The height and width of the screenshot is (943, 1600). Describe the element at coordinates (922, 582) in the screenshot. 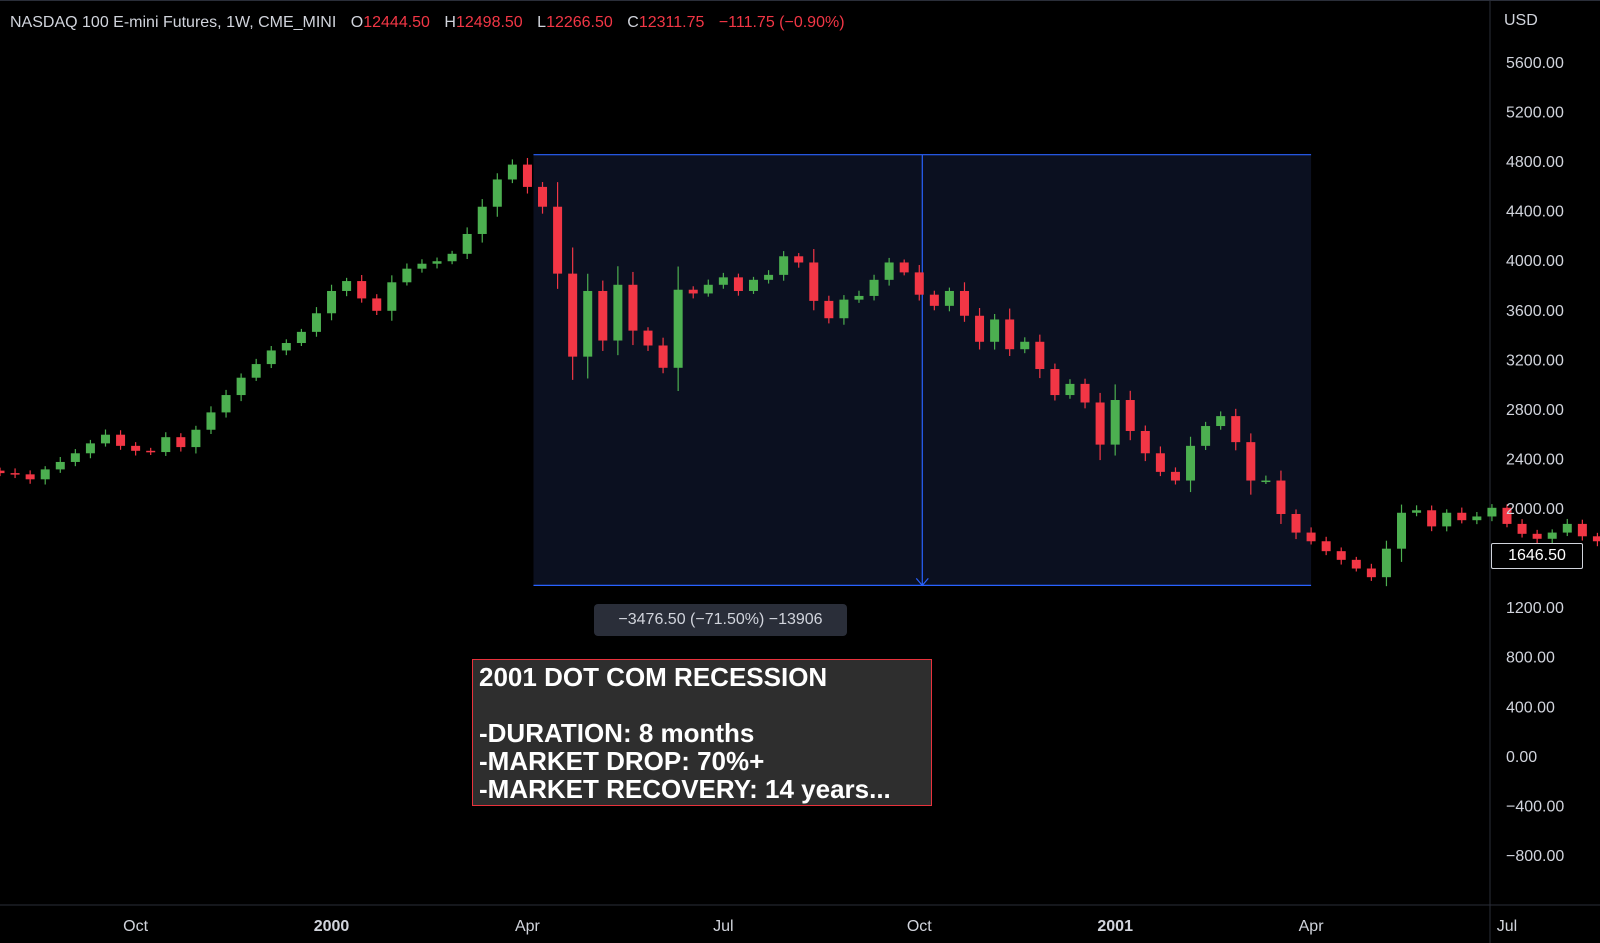

I see `measure-arrow-head` at that location.